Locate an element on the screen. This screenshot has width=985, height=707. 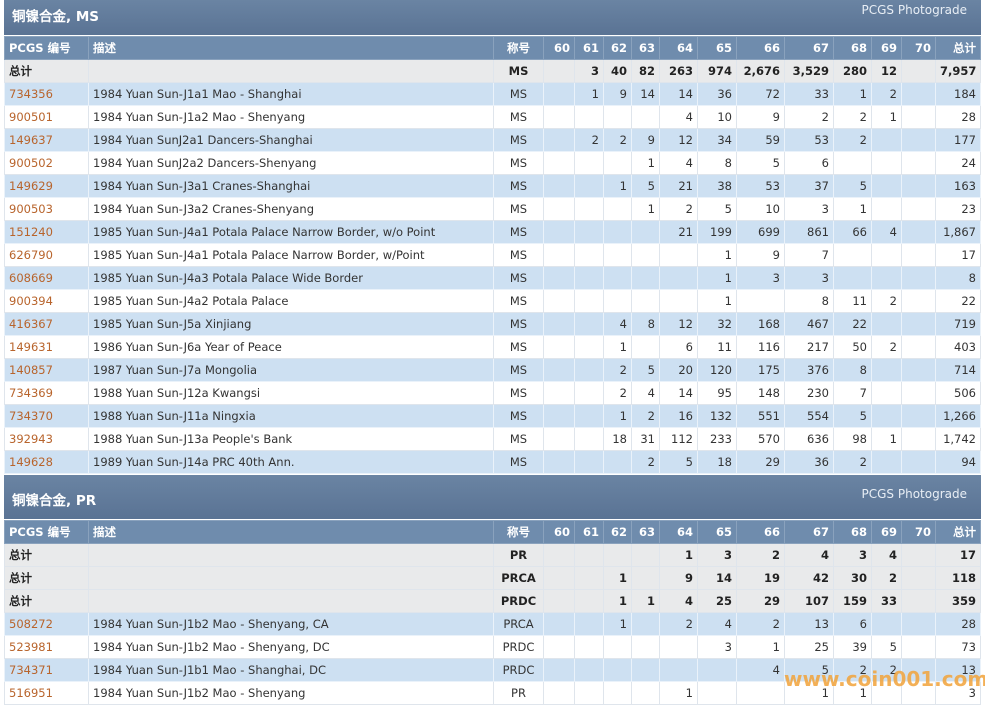
pcgs-number-link: 734371 is located at coordinates (31, 670).